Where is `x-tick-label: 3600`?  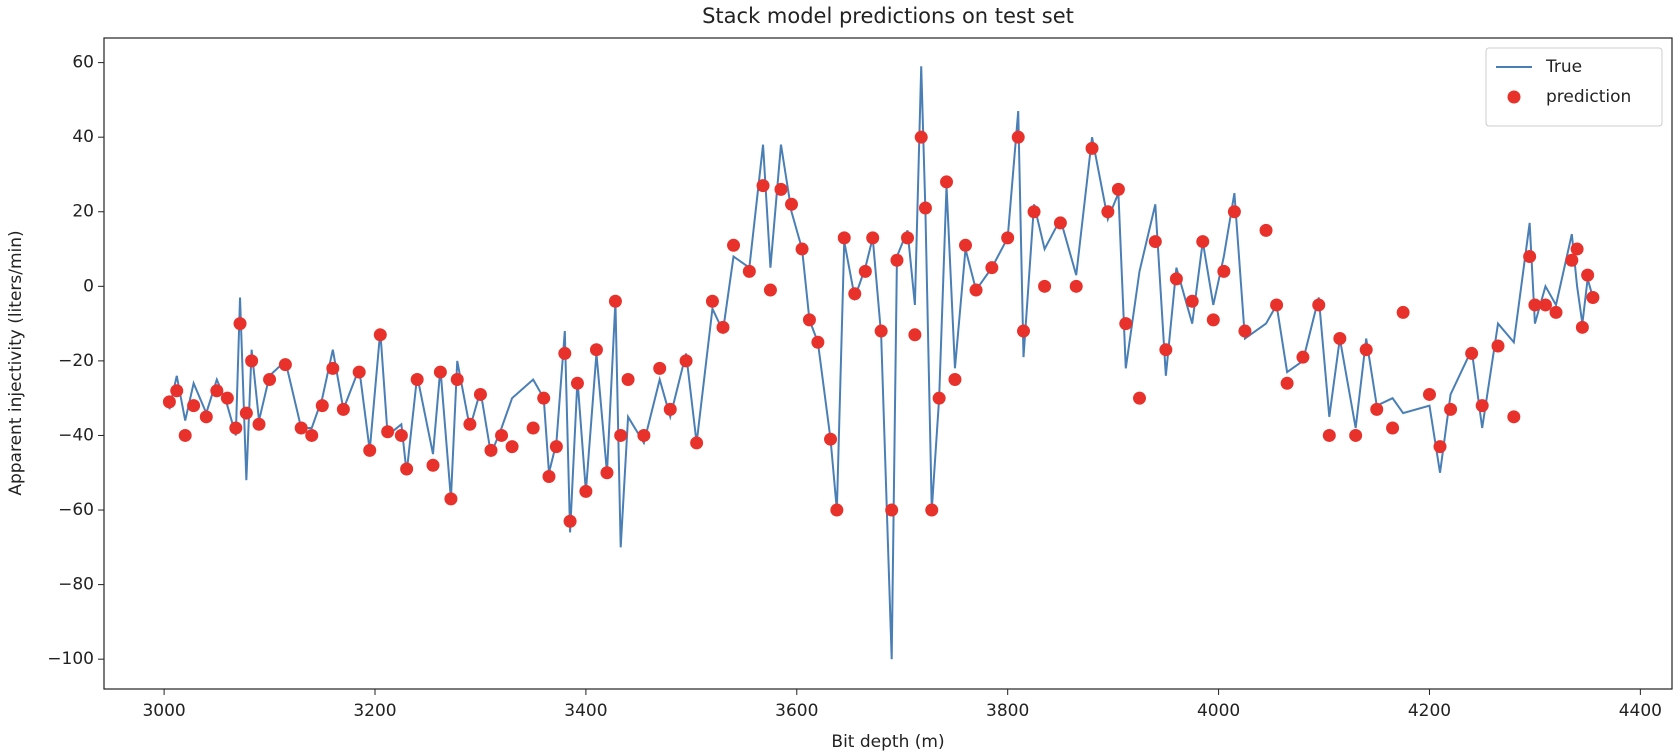
x-tick-label: 3600 is located at coordinates (796, 711).